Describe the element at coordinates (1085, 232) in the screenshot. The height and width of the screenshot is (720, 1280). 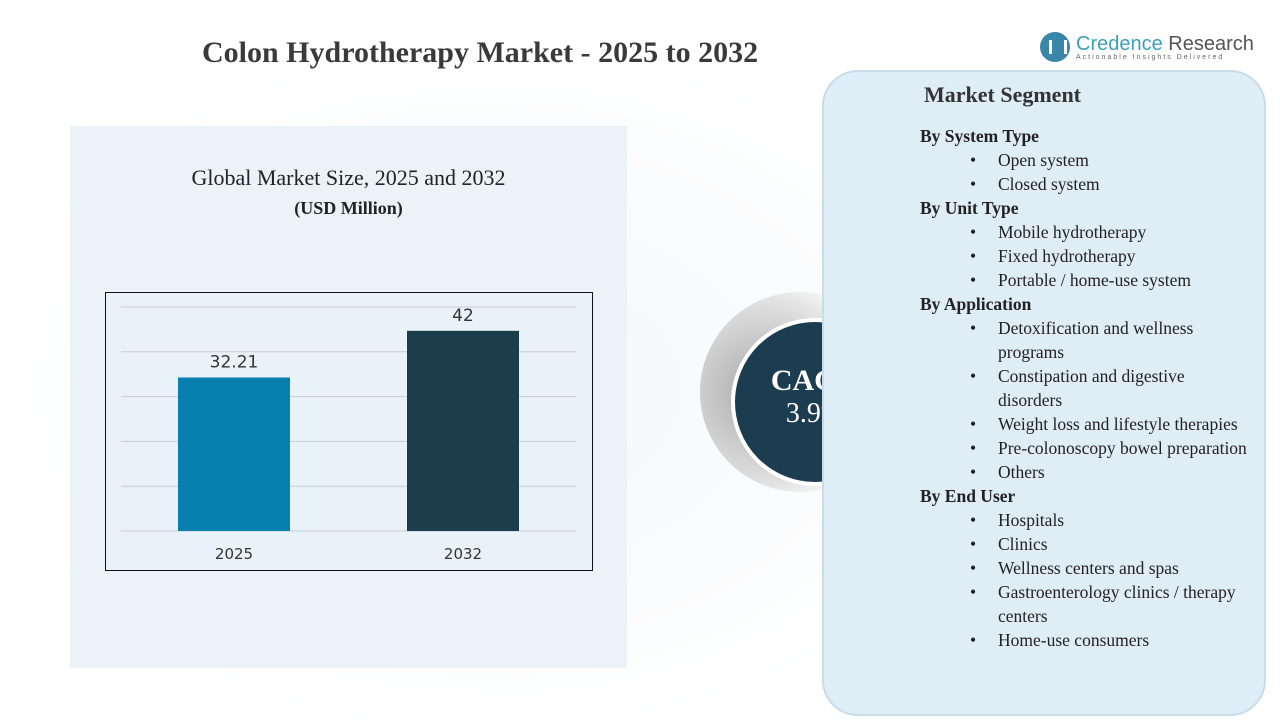
I see `segment-item: Mobile hydrotherapy` at that location.